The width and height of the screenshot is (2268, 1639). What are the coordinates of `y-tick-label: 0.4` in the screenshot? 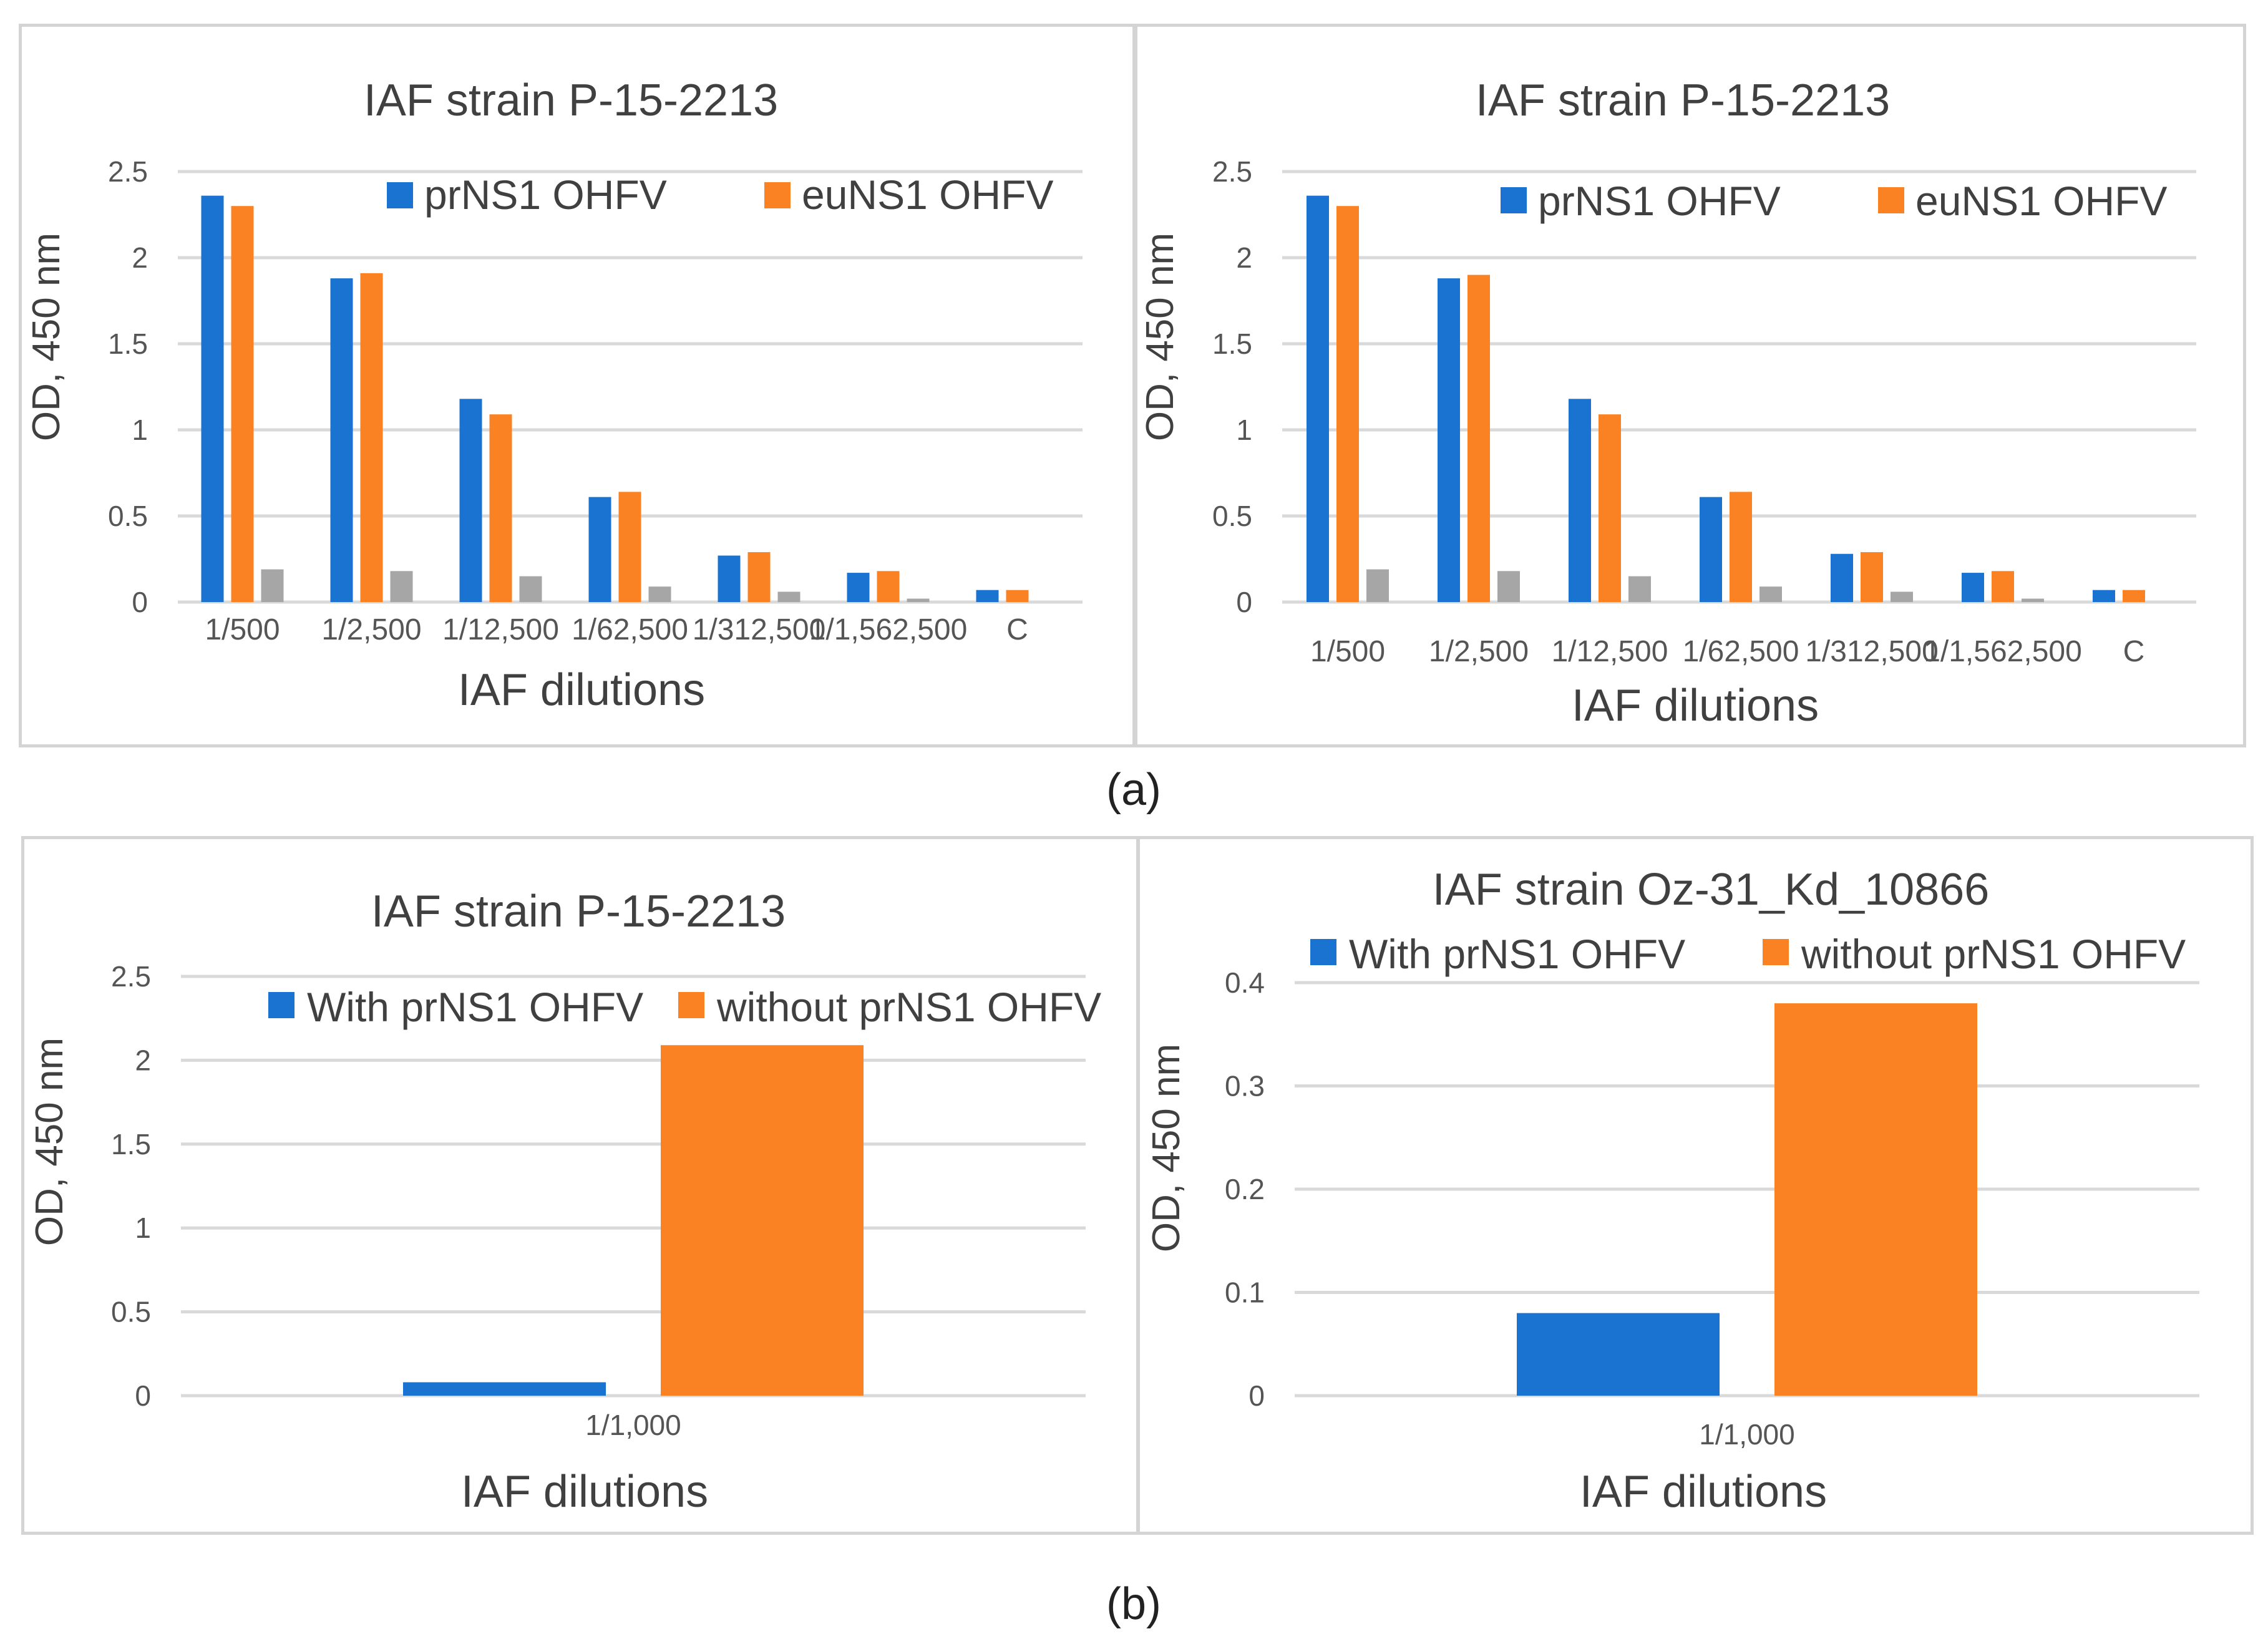 It's located at (1245, 983).